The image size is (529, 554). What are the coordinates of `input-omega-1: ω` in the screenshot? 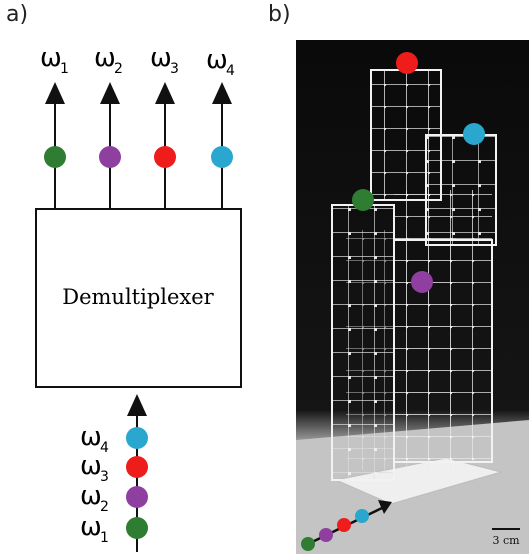 It's located at (91, 527).